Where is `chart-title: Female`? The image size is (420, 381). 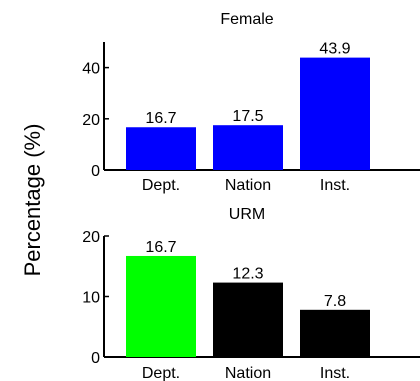
chart-title: Female is located at coordinates (246, 19).